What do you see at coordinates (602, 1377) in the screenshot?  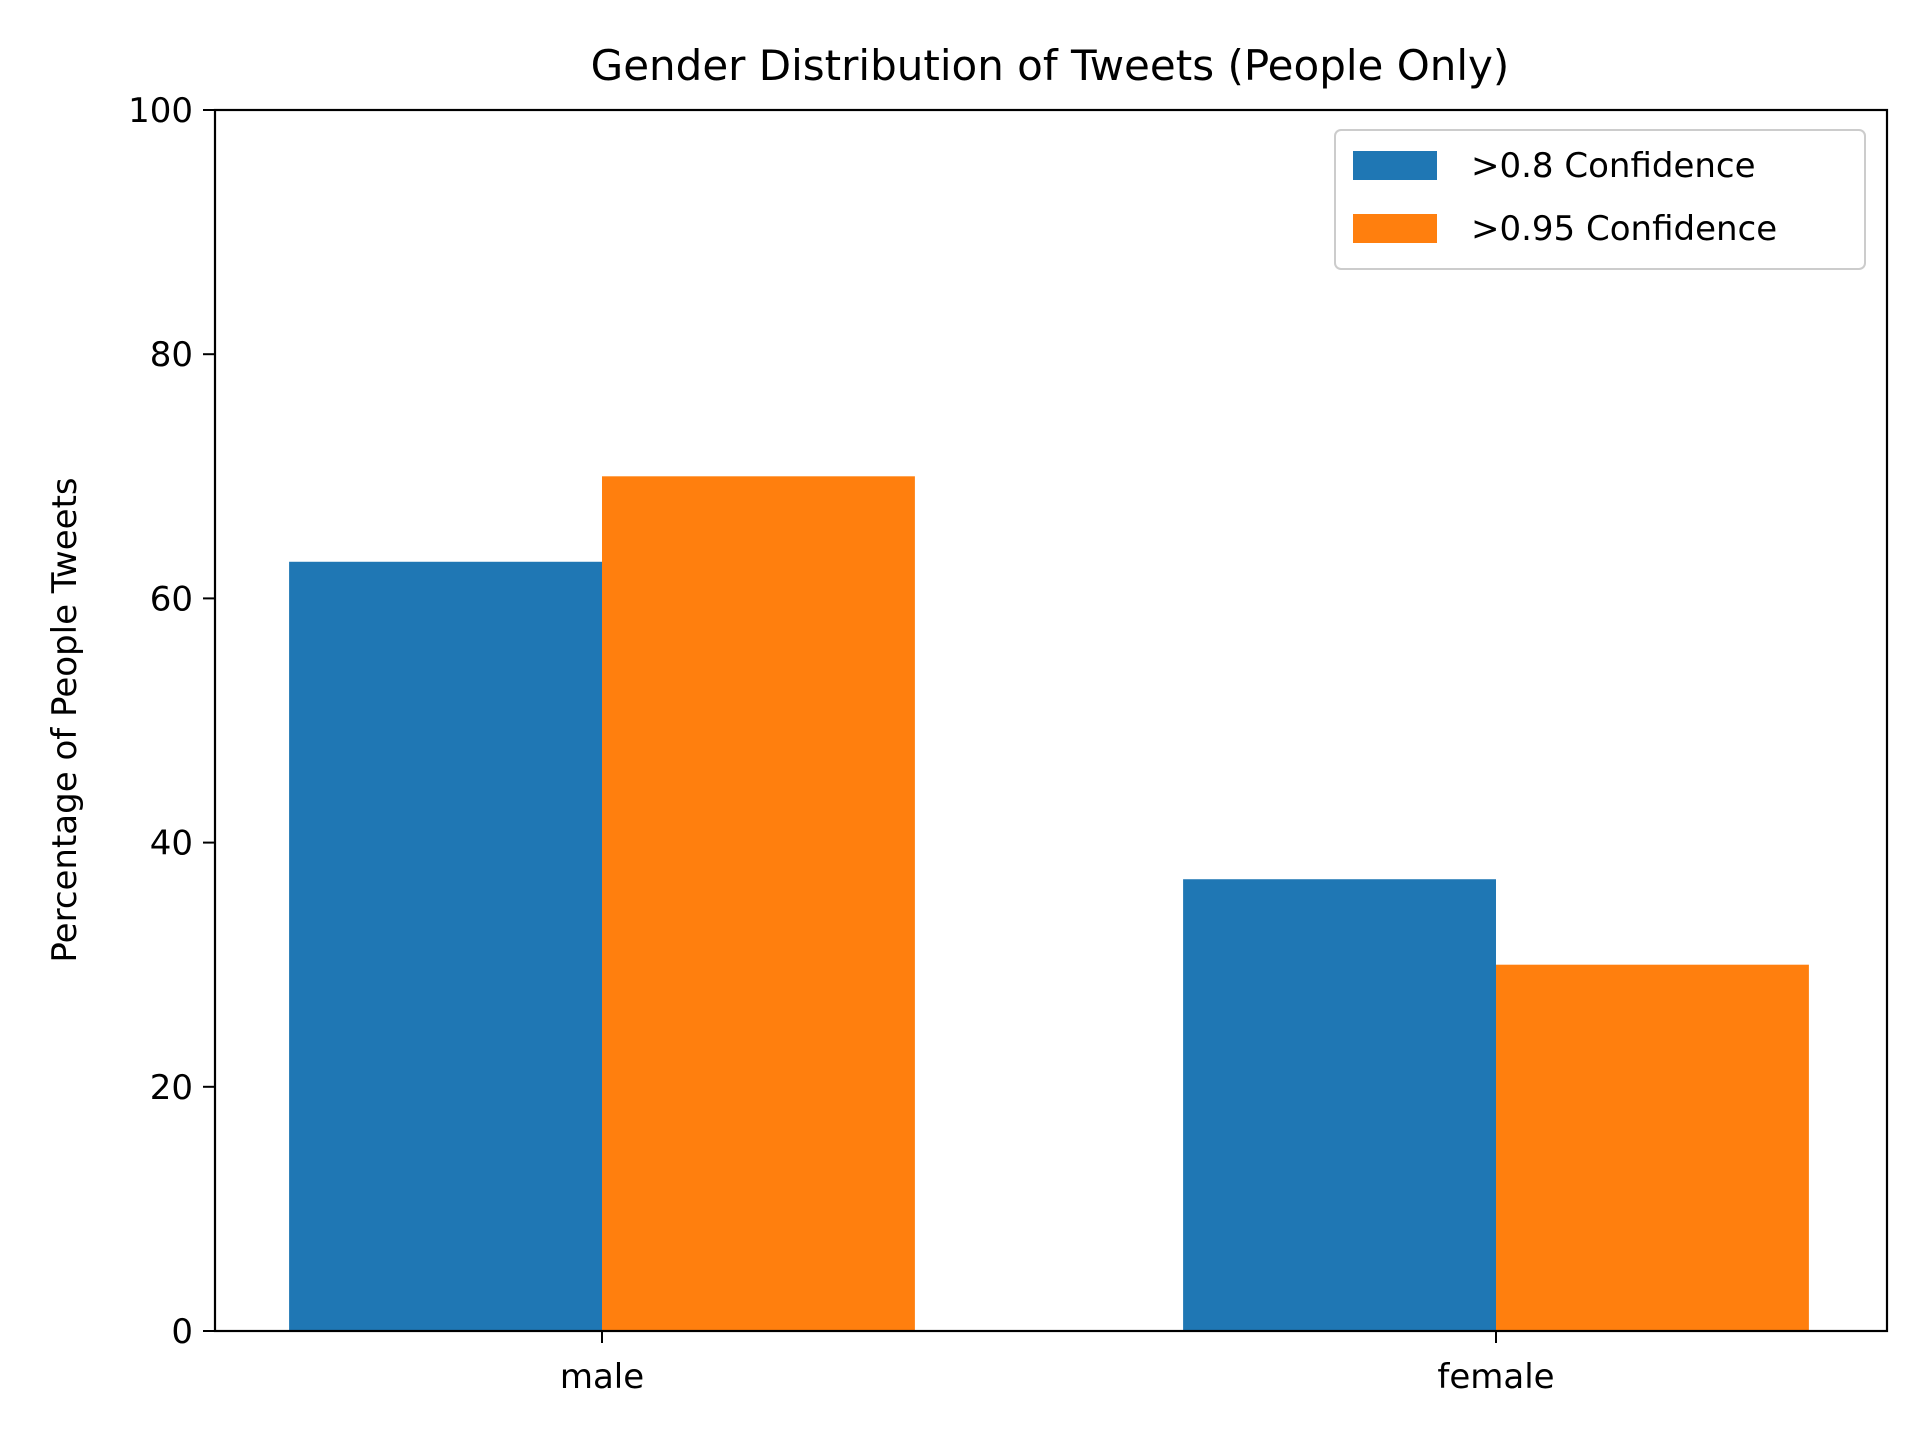 I see `x-tick-label-male: male` at bounding box center [602, 1377].